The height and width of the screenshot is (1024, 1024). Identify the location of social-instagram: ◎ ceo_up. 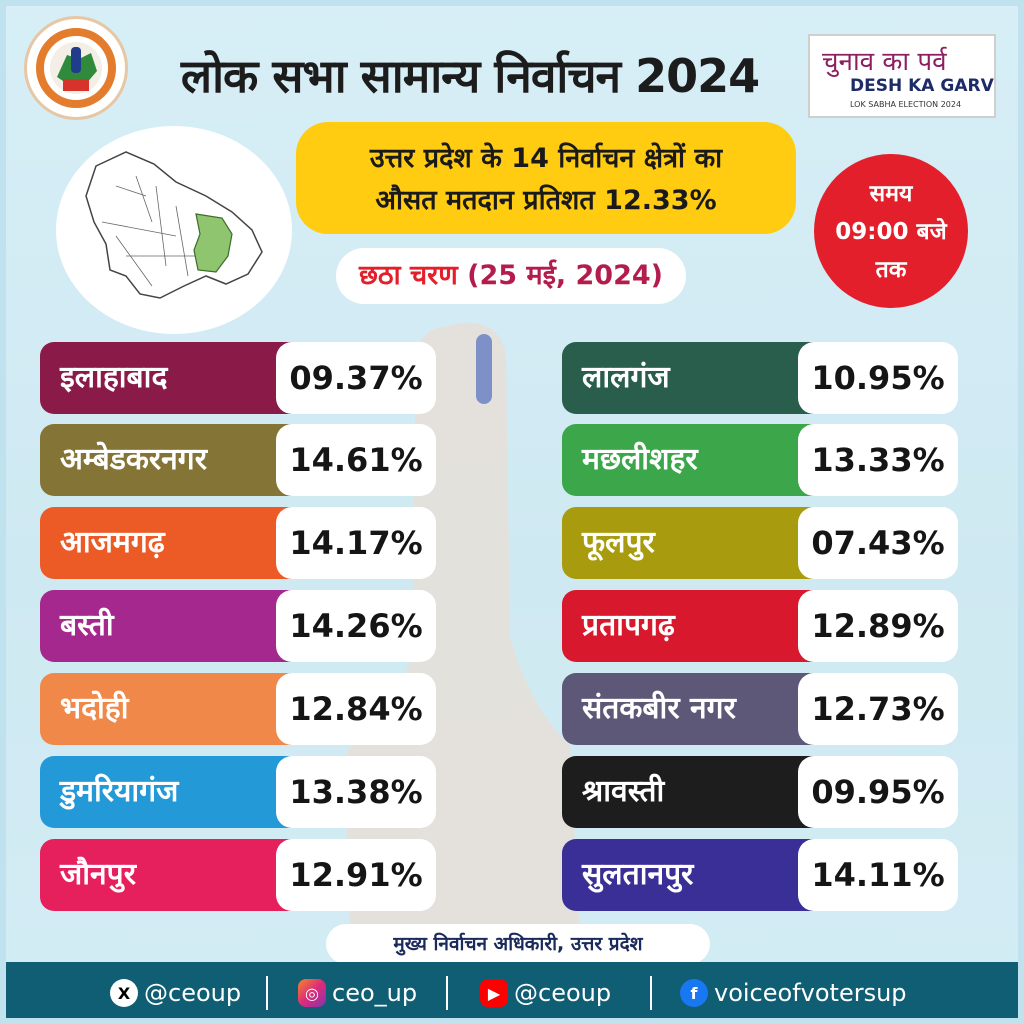
(357, 993).